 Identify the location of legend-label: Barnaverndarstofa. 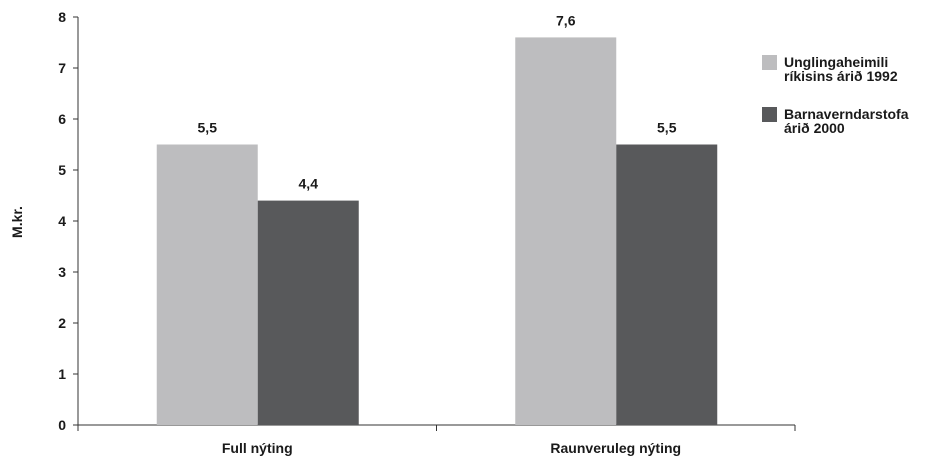
(846, 114).